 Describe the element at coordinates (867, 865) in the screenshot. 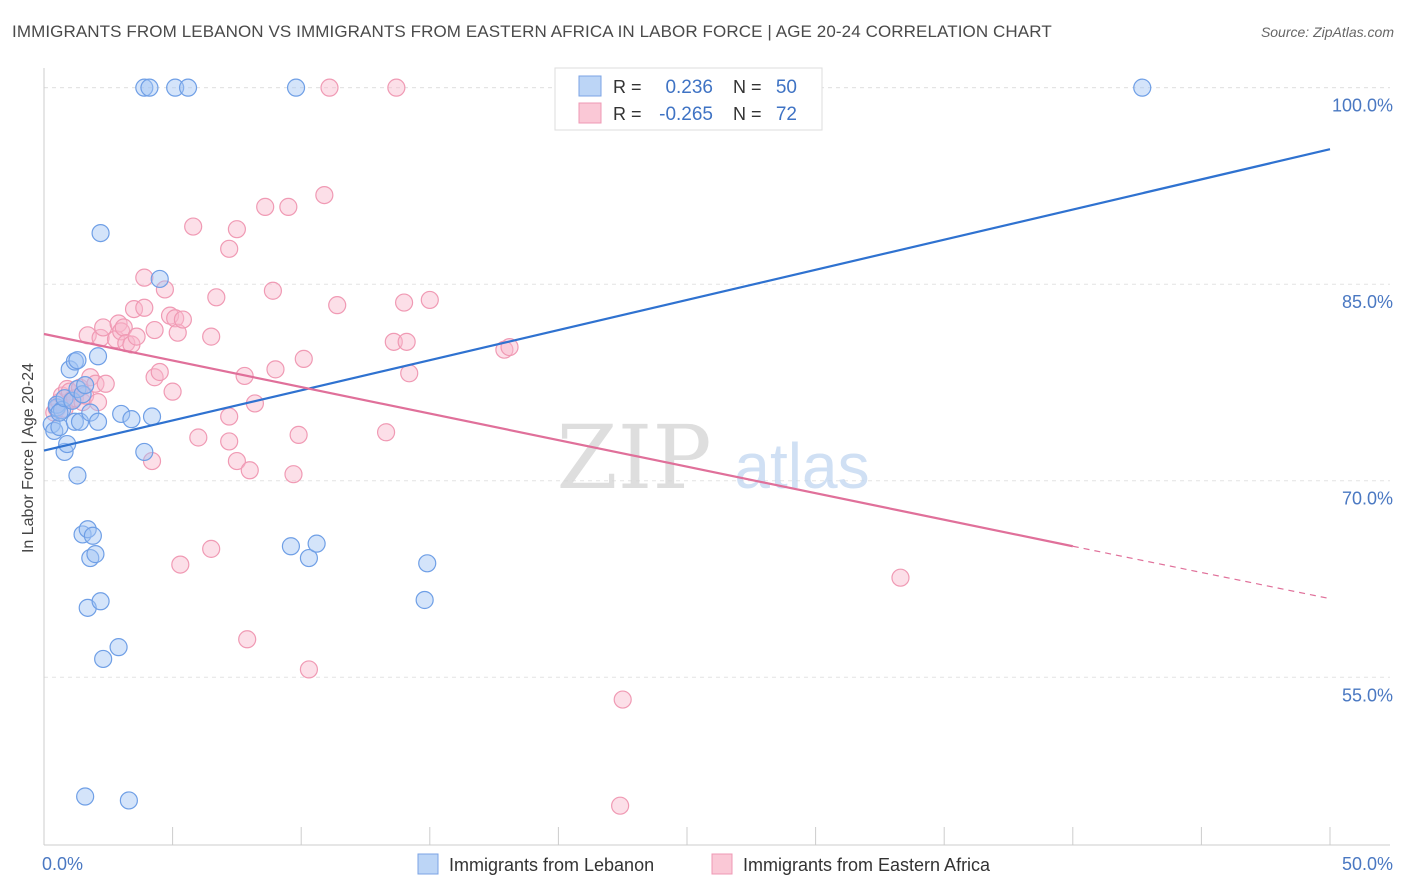

I see `bottom-legend-label-eastern-africa: Immigrants from Eastern Africa` at that location.